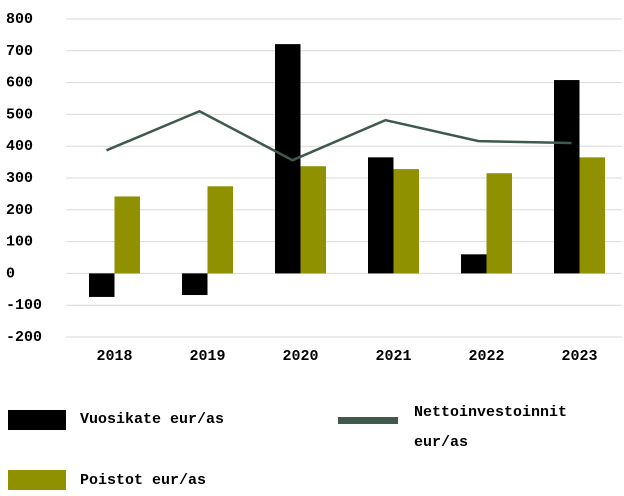 Image resolution: width=624 pixels, height=496 pixels. Describe the element at coordinates (19, 178) in the screenshot. I see `y-tick-label: 300` at that location.